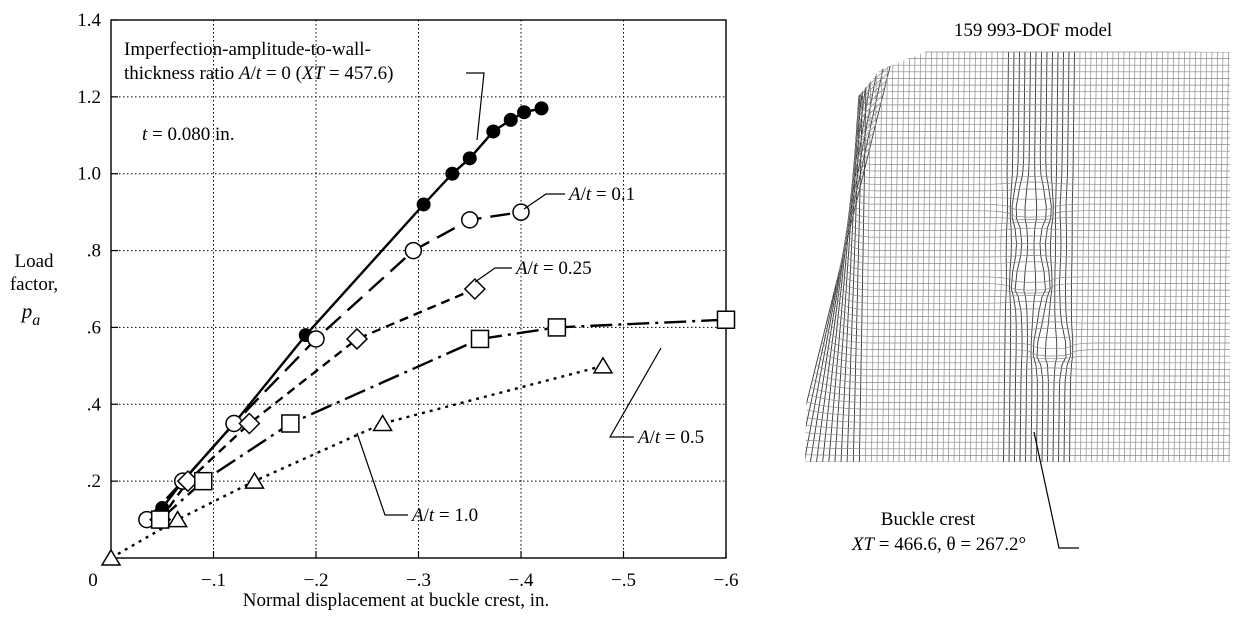 This screenshot has height=621, width=1235. I want to click on crest-leader, so click(1056, 490).